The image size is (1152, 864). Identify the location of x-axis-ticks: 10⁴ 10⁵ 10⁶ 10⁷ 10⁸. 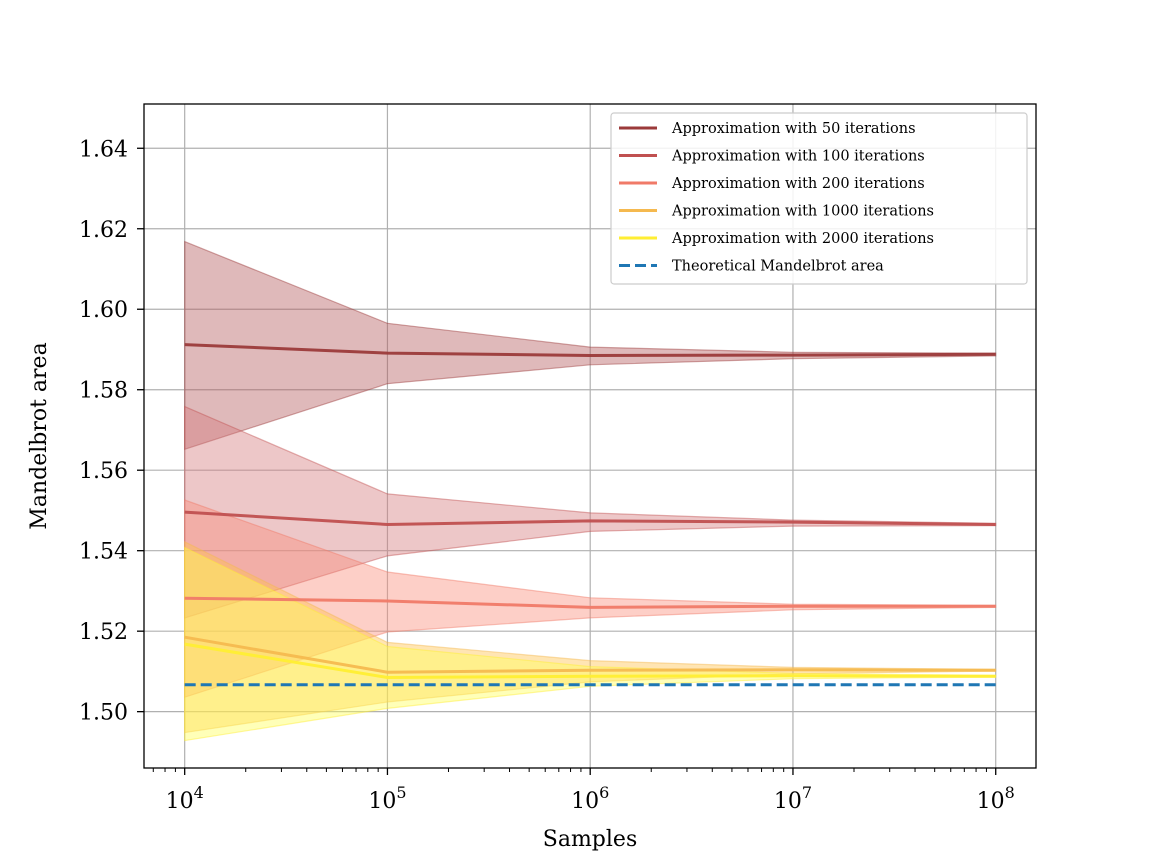
(583, 791).